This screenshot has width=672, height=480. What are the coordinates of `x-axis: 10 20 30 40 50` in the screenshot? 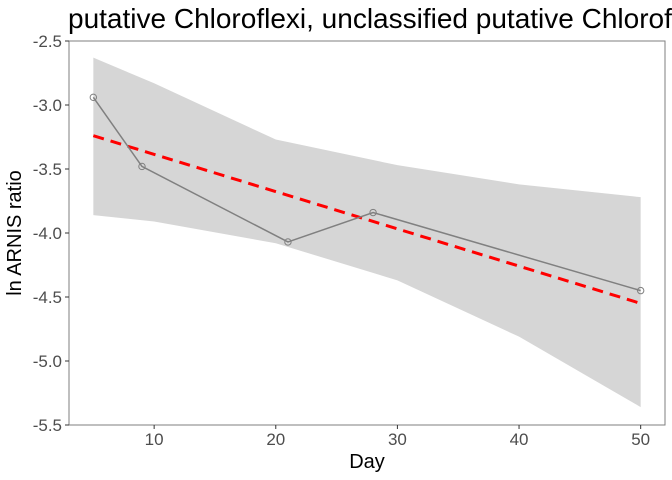 It's located at (397, 437).